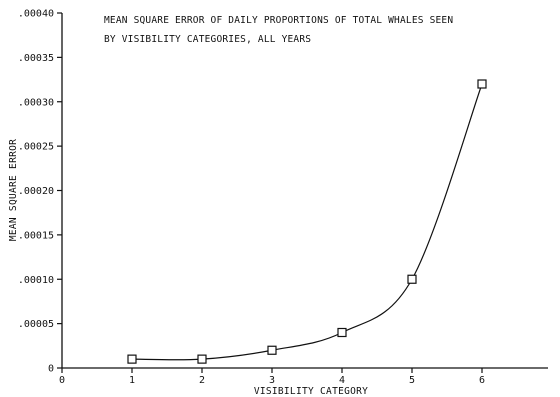 The height and width of the screenshot is (397, 560). Describe the element at coordinates (36, 102) in the screenshot. I see `y-tick-label: .00030` at that location.